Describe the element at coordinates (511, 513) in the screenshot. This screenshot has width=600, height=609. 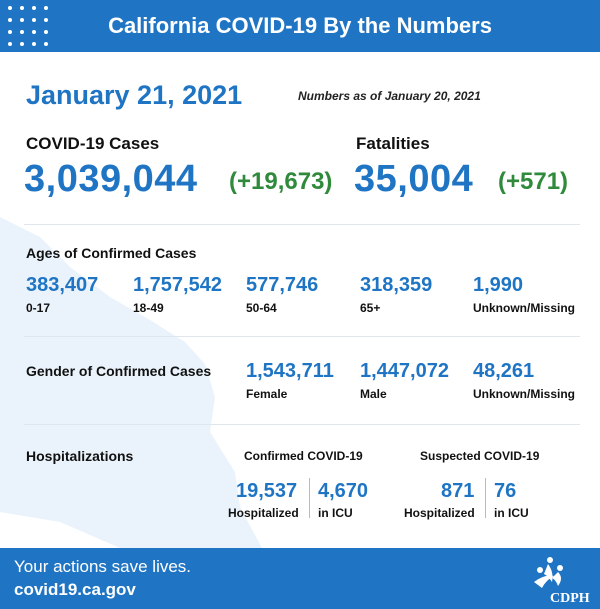
I see `suspected-icu-label: in ICU` at that location.